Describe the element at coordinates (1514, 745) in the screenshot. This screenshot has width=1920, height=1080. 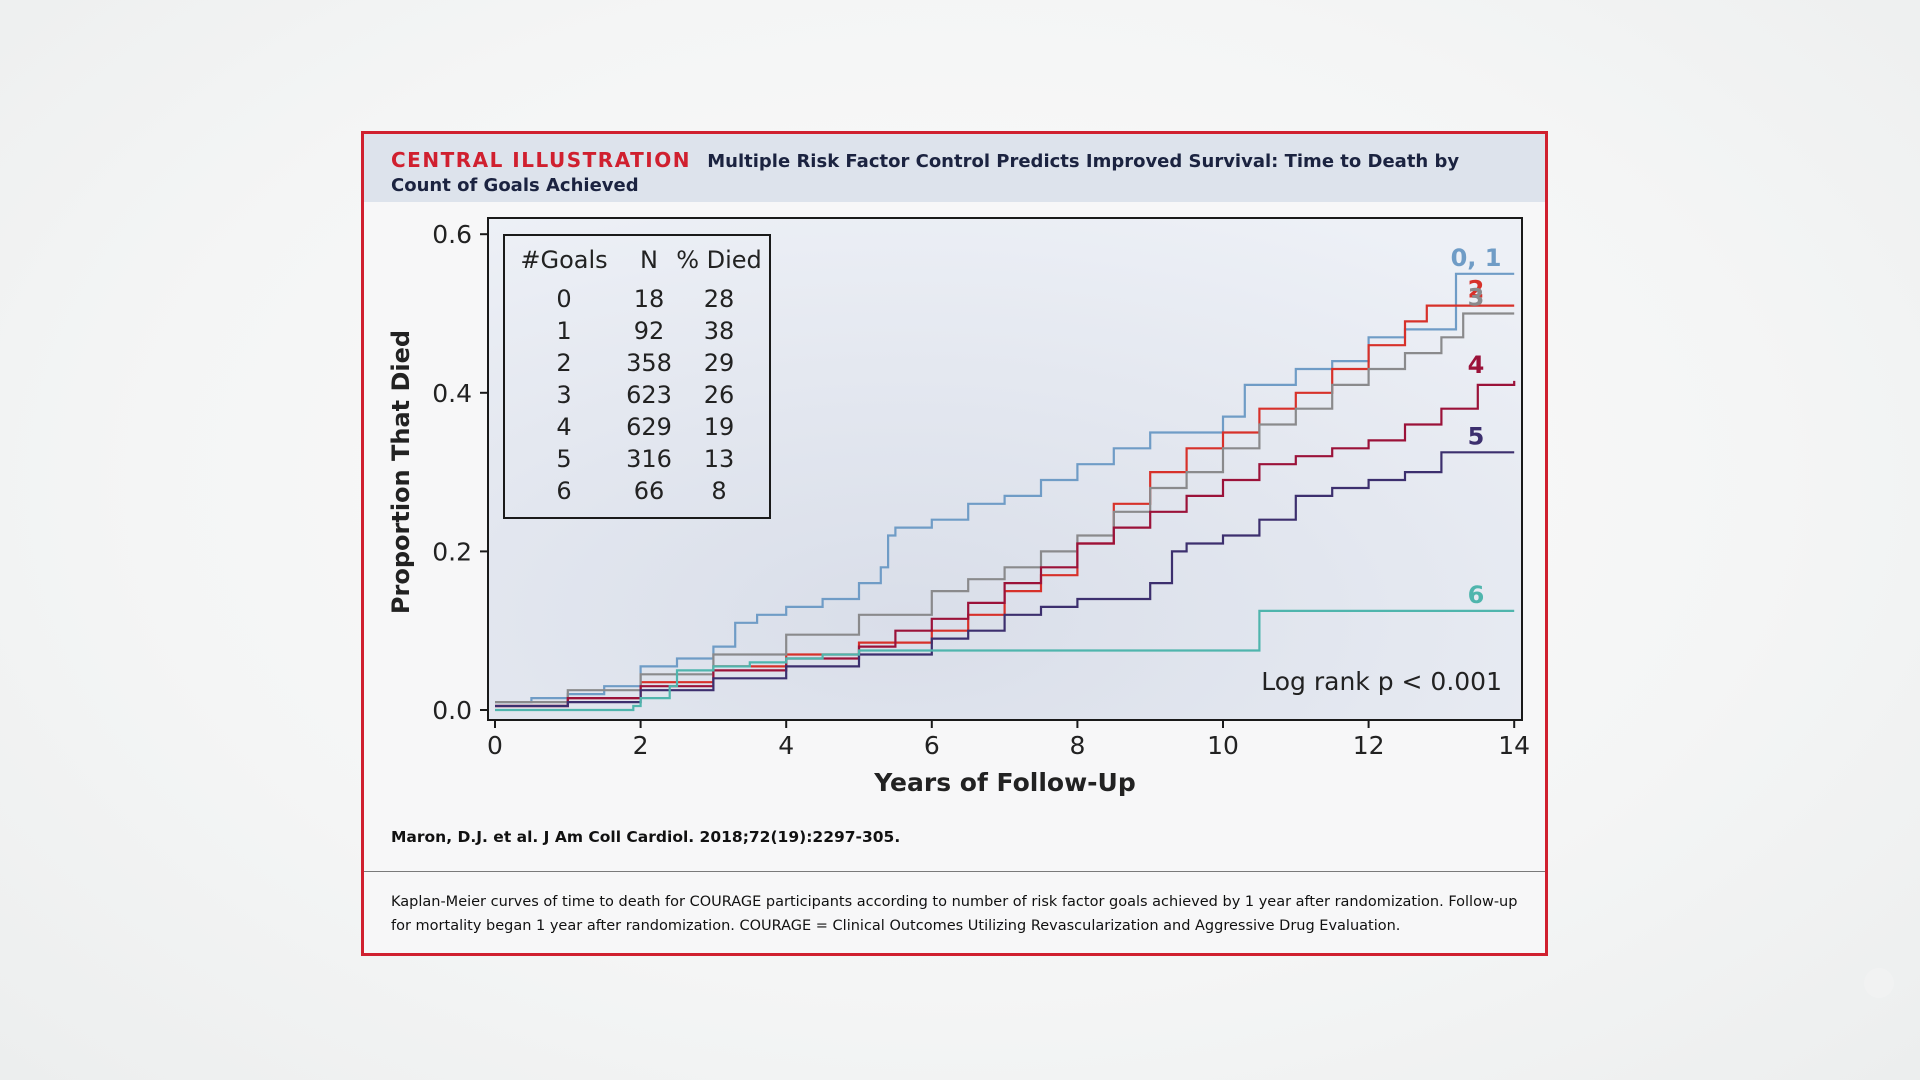
I see `x-tick-label: 14` at that location.